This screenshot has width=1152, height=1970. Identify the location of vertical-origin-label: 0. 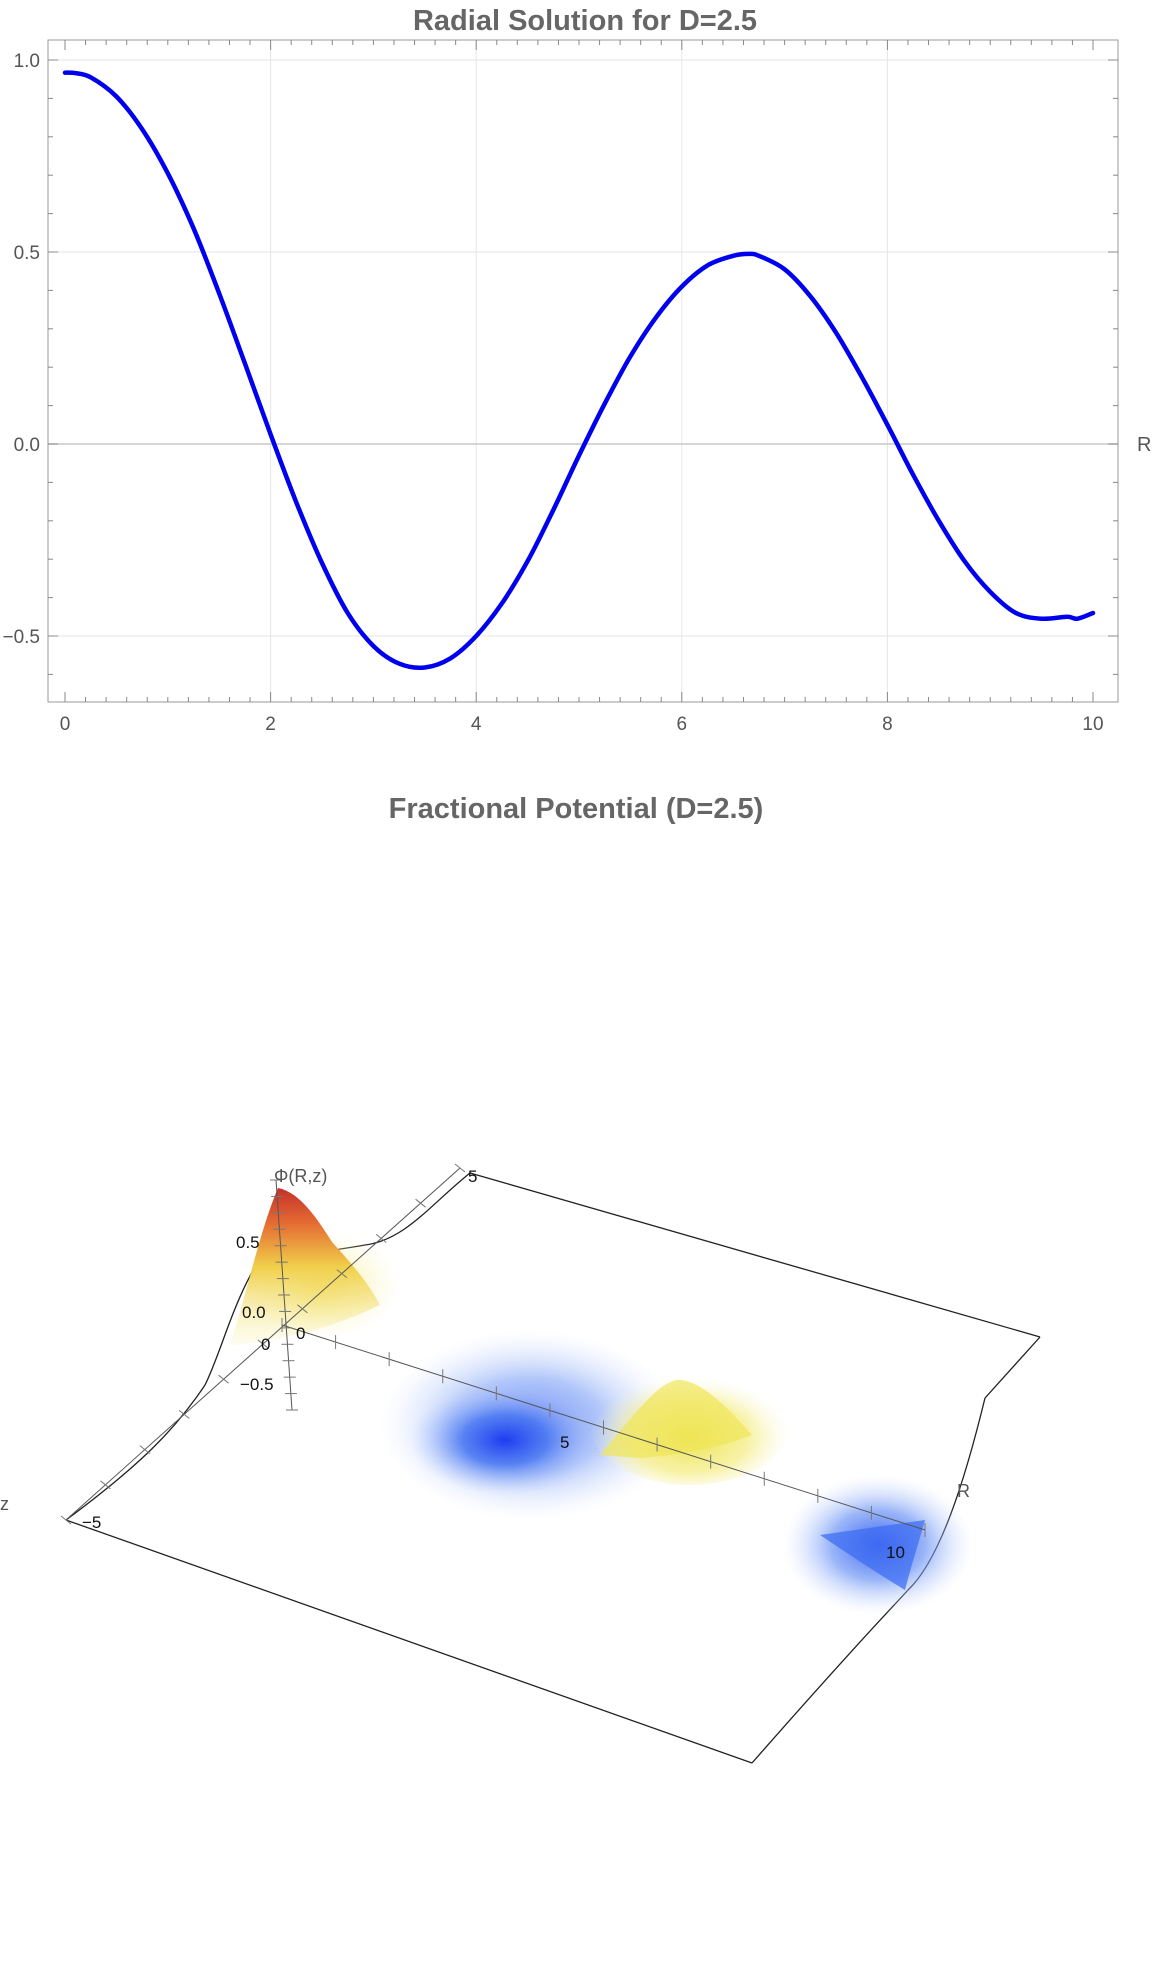
(265, 1344).